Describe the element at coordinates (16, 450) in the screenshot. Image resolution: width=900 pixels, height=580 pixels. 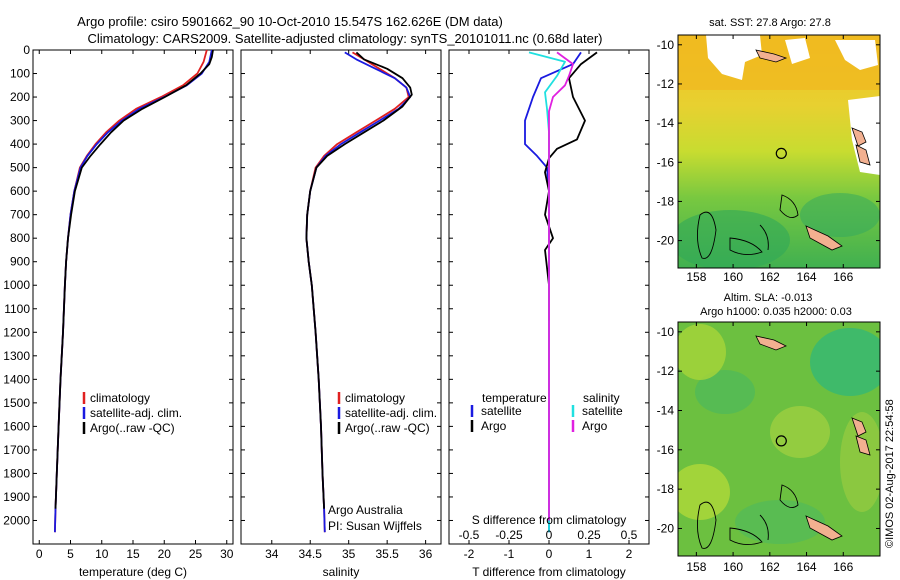
I see `y-tick-label: 1700` at that location.